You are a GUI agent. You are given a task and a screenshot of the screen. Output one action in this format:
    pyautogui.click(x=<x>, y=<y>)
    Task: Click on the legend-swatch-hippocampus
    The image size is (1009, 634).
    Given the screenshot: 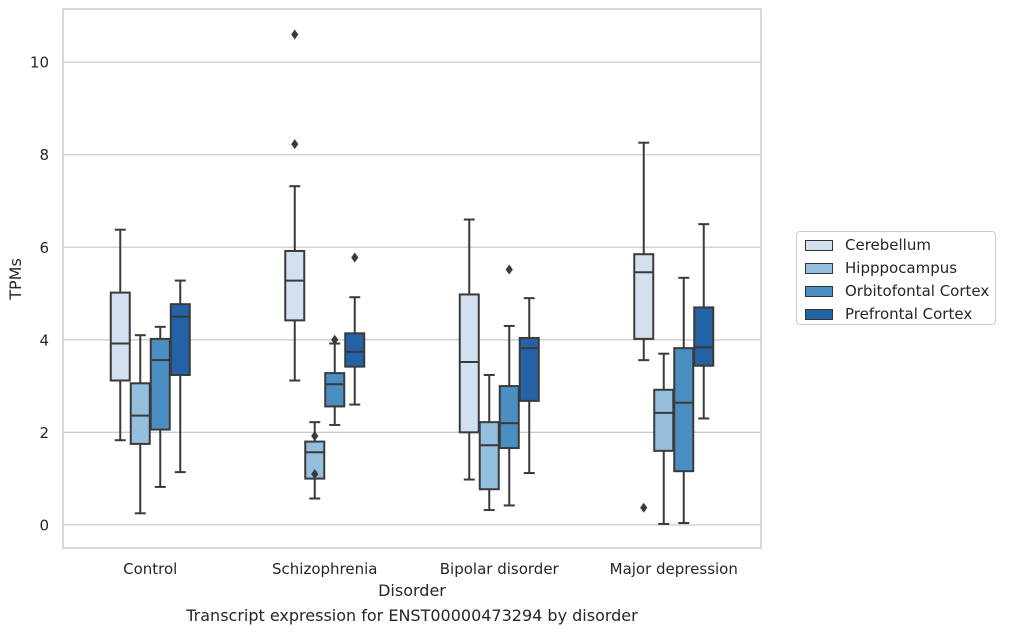 What is the action you would take?
    pyautogui.click(x=819, y=268)
    